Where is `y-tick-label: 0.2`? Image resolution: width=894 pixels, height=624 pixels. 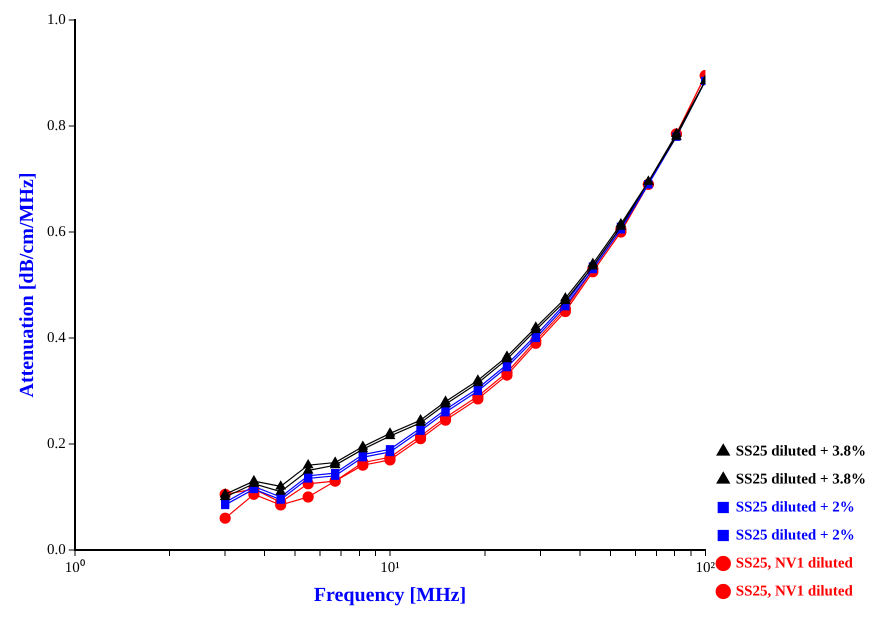
y-tick-label: 0.2 is located at coordinates (56, 444).